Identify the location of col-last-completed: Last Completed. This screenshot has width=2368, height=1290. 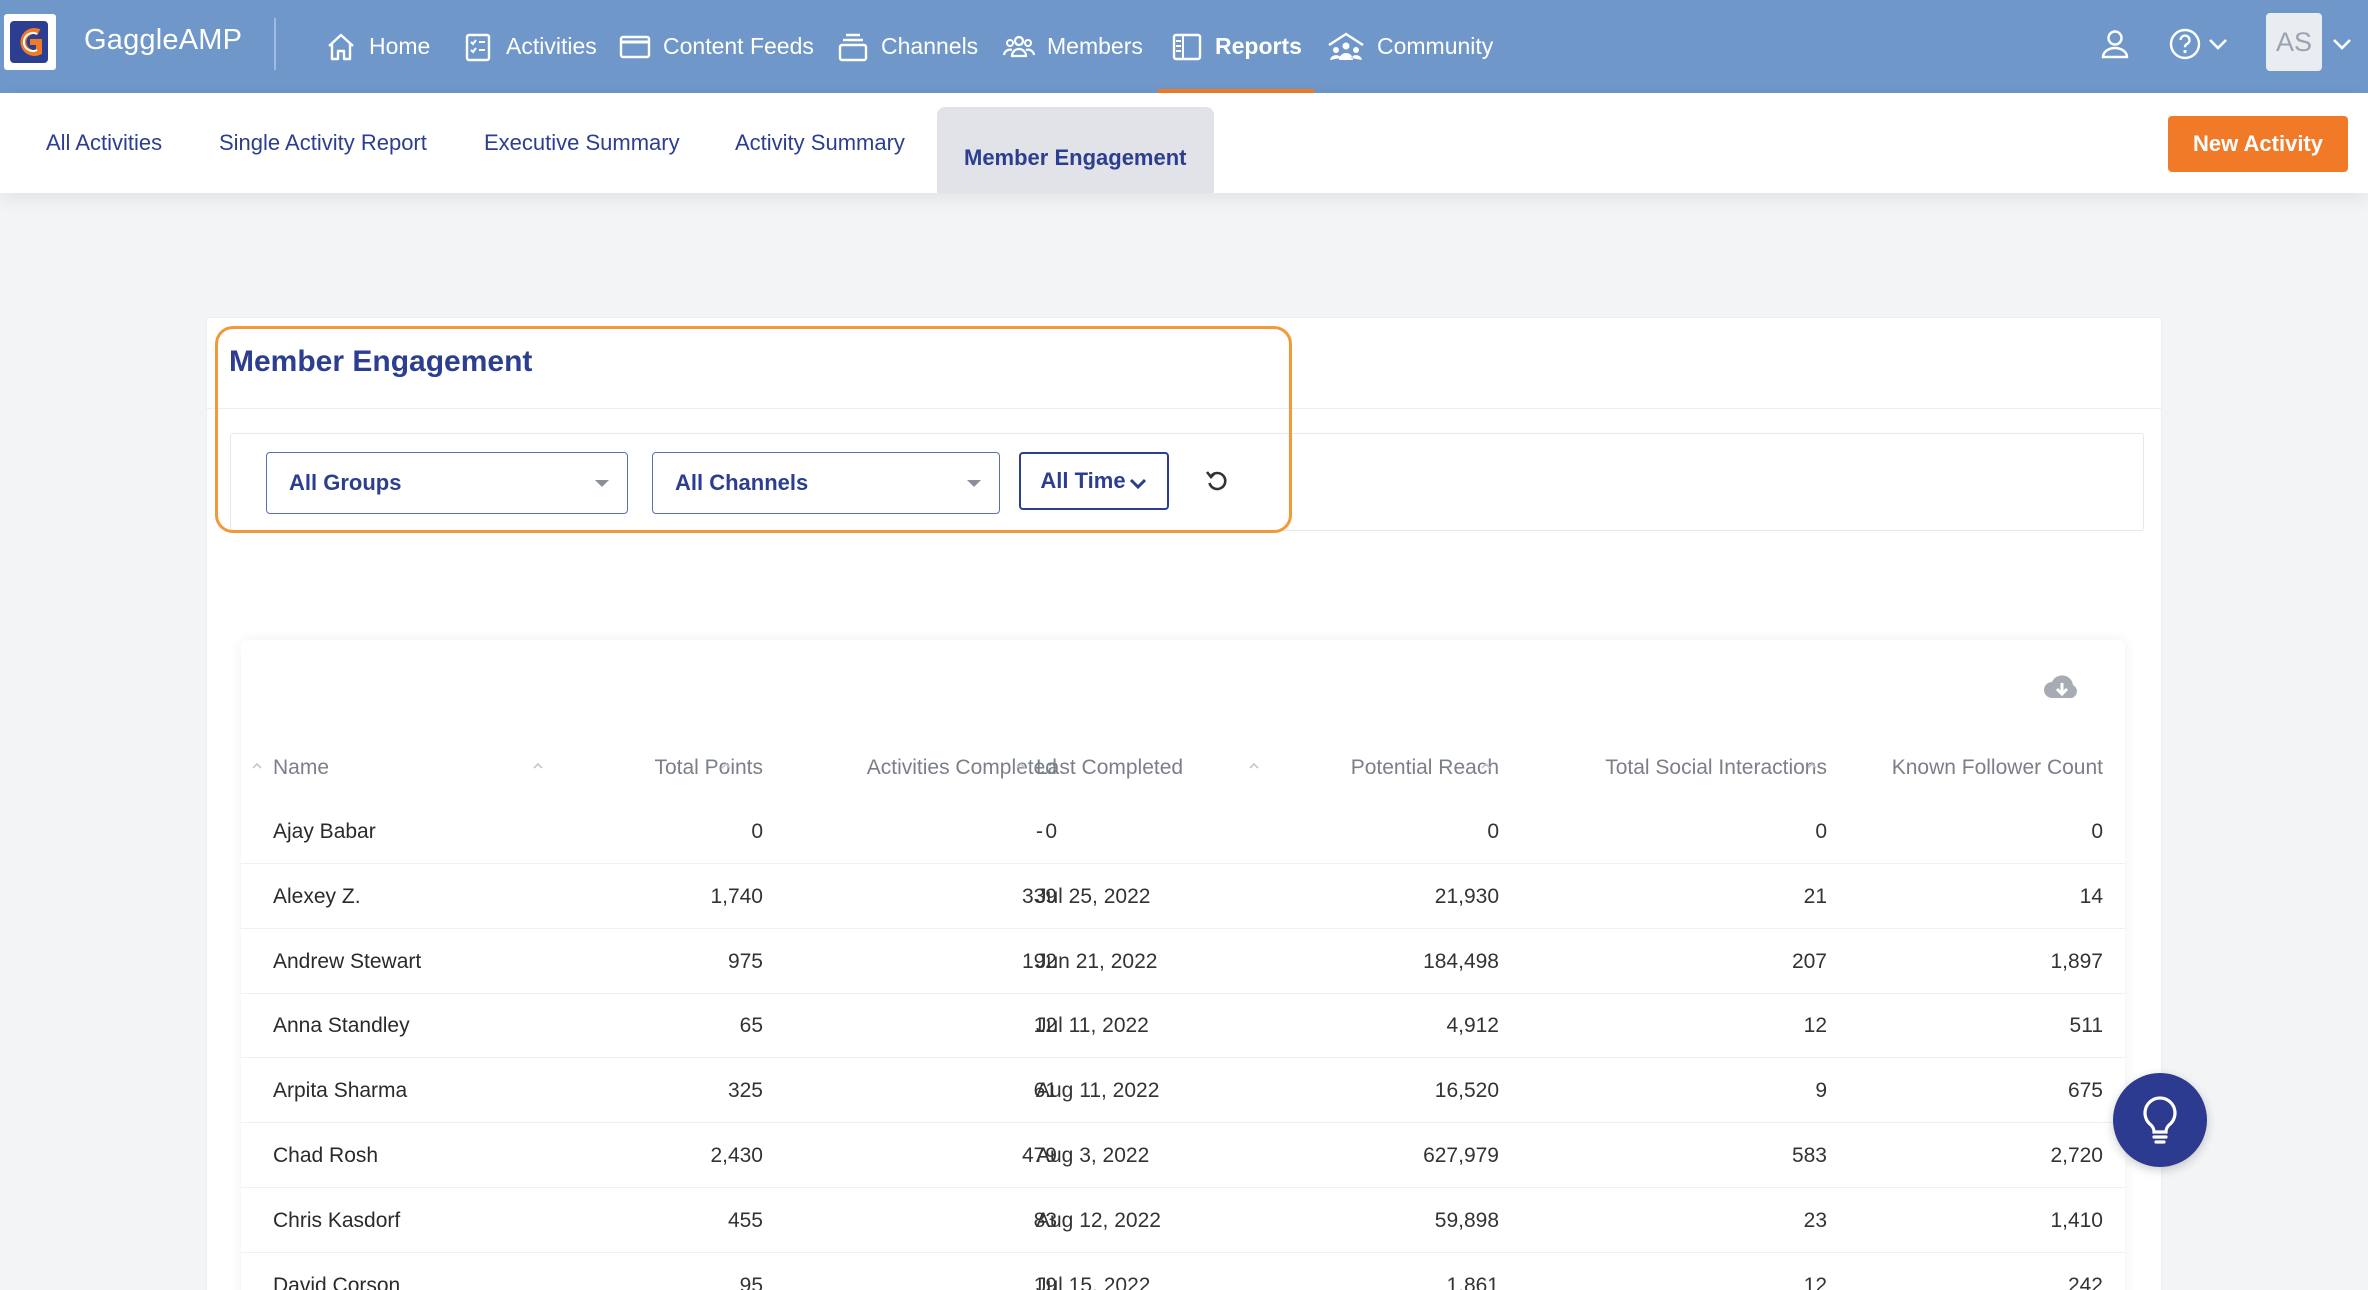
(1110, 767).